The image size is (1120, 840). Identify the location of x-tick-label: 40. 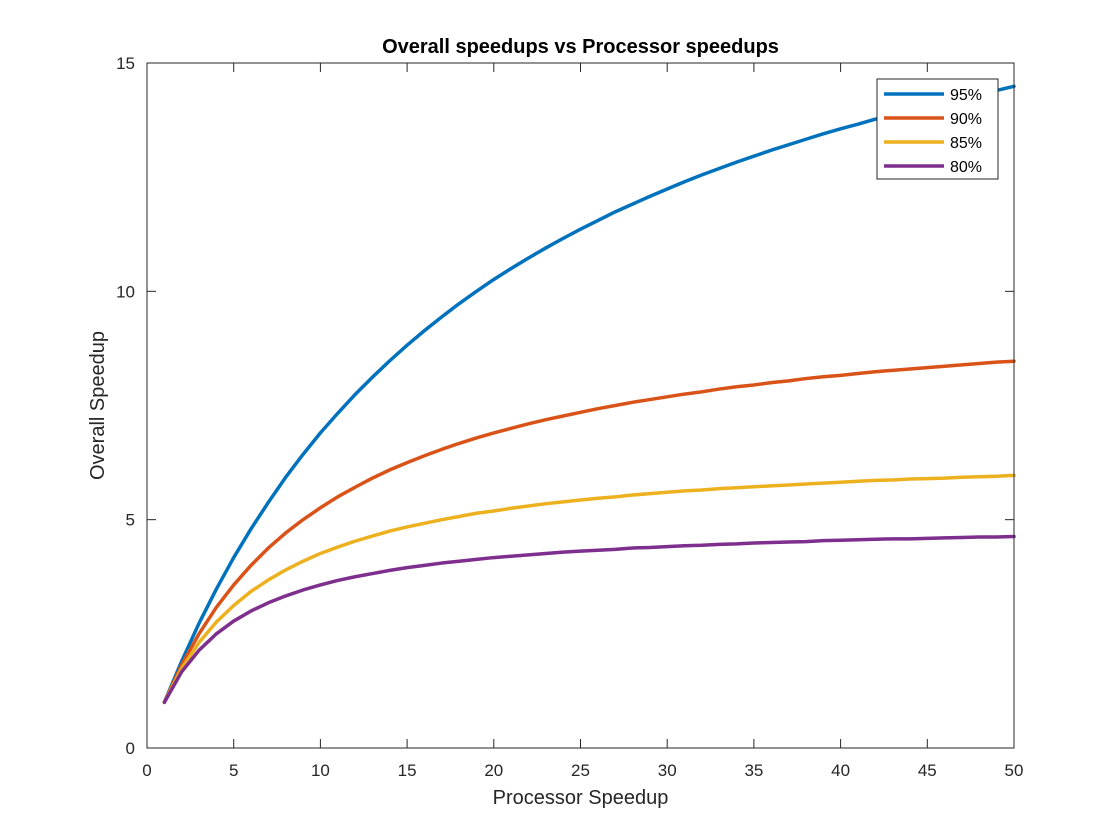
(840, 770).